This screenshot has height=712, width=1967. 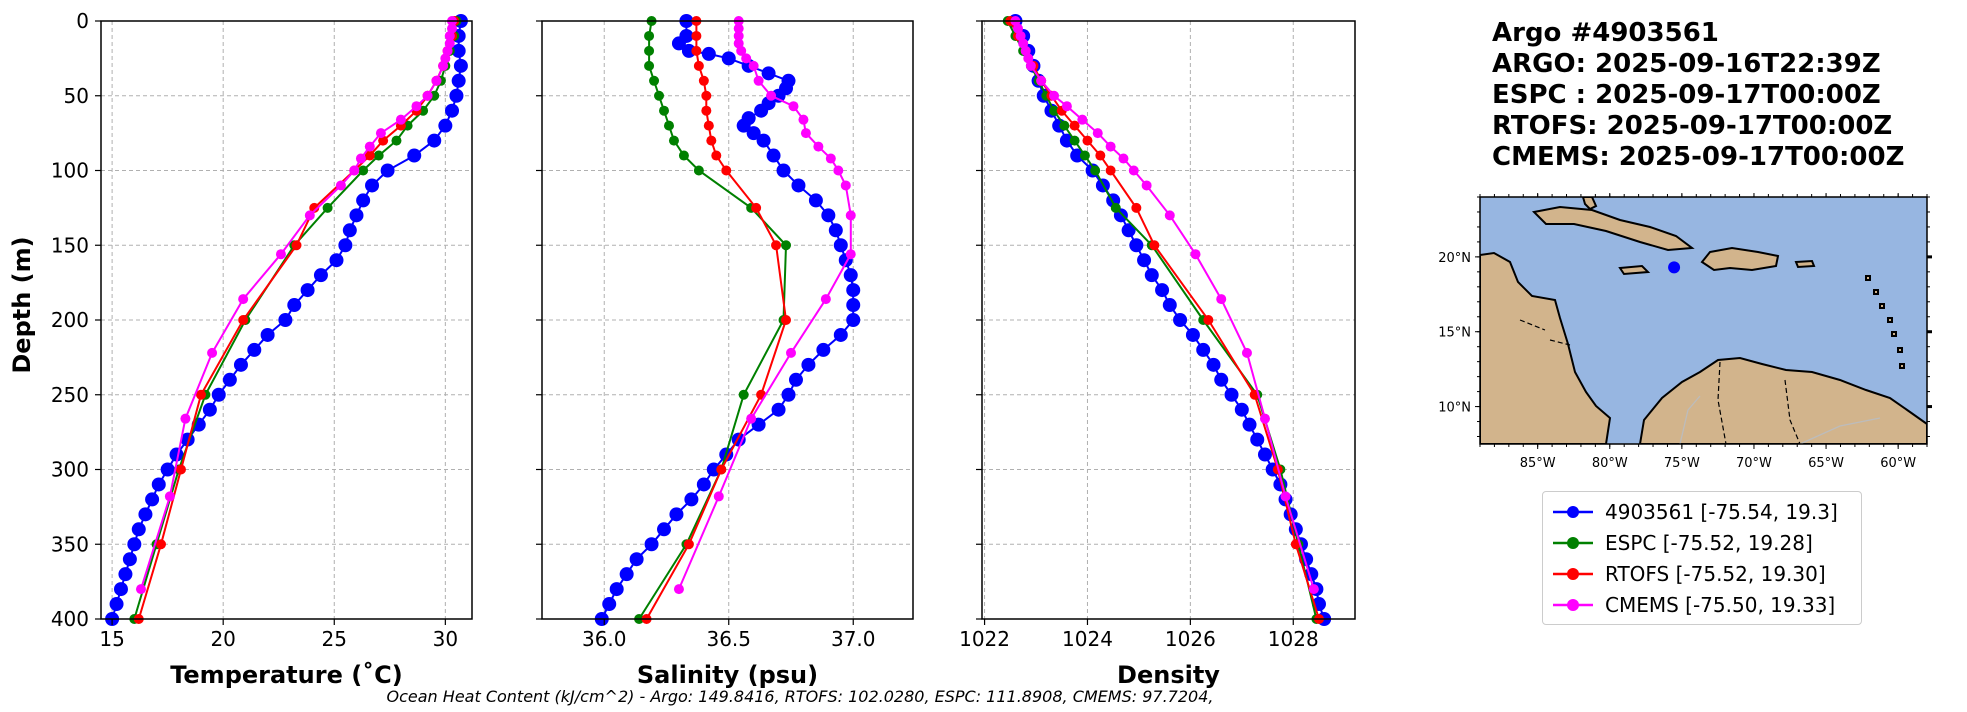 What do you see at coordinates (1702, 573) in the screenshot?
I see `legend-item-rtofs: RTOFS [-75.52, 19.30]` at bounding box center [1702, 573].